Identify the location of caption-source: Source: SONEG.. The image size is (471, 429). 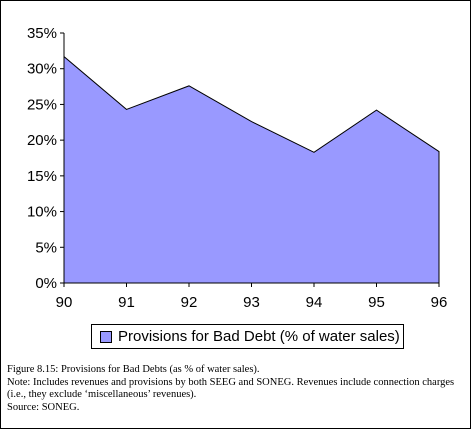
(43, 407).